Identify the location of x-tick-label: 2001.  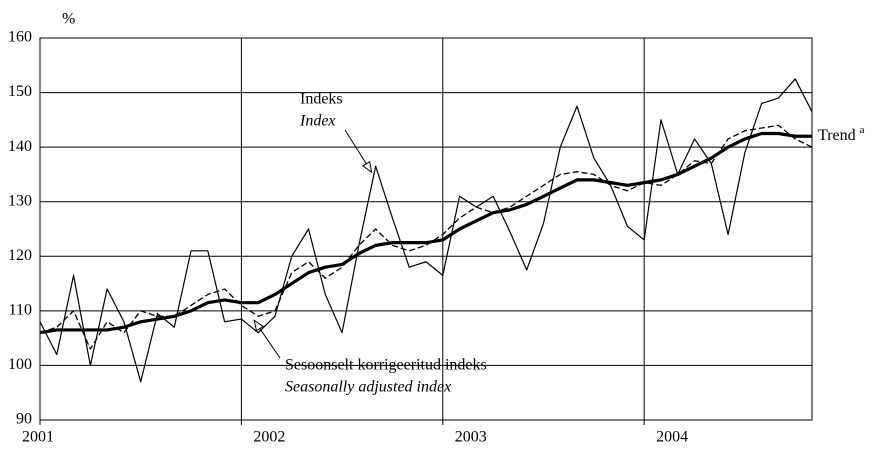
(38, 437).